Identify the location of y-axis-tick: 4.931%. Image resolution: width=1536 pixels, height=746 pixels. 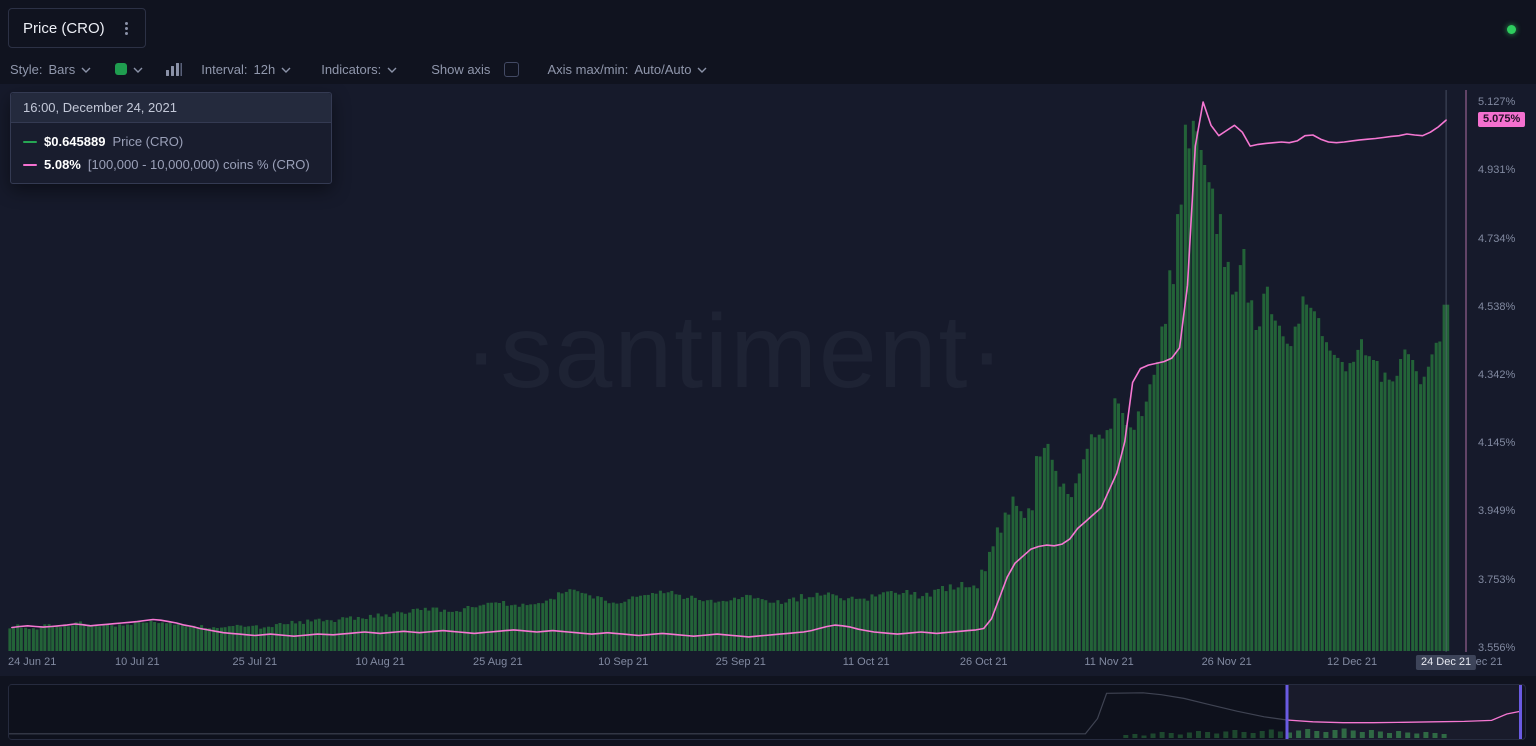
(1497, 170).